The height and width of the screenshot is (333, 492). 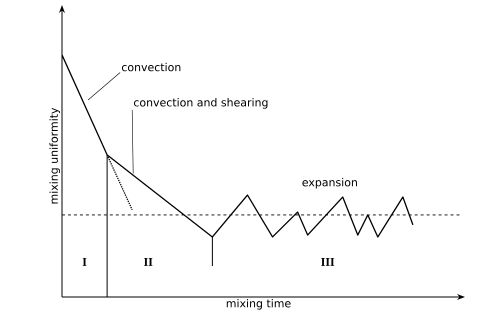 I want to click on annotation: I, so click(x=84, y=262).